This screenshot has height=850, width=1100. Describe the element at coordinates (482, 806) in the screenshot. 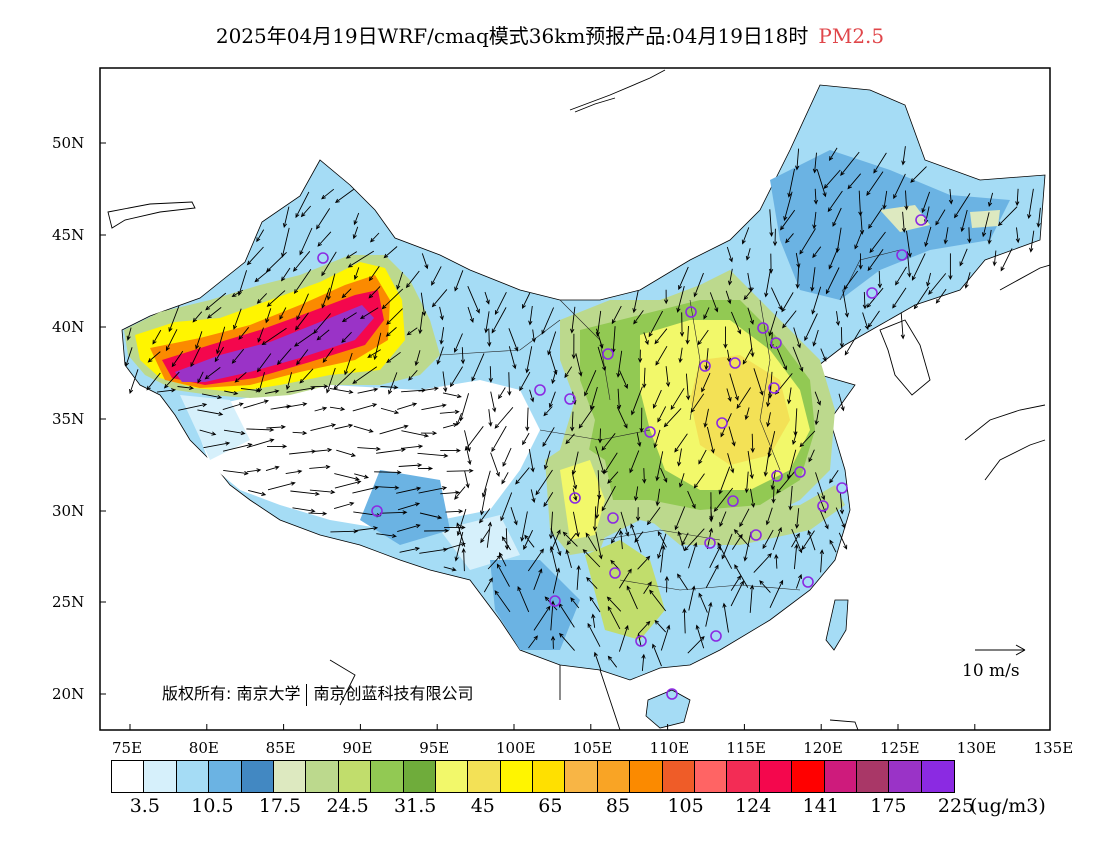

I see `colorbar-label: 45` at that location.